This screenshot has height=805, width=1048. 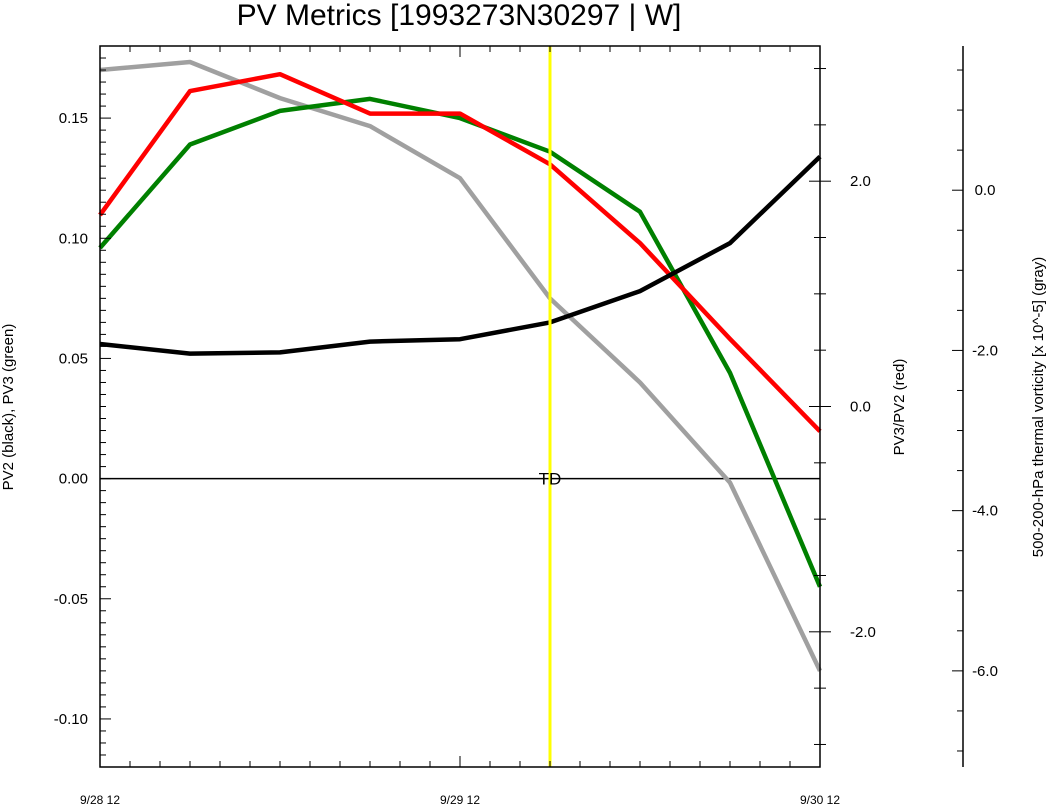 I want to click on x-tick-label: 9/30 12, so click(x=820, y=799).